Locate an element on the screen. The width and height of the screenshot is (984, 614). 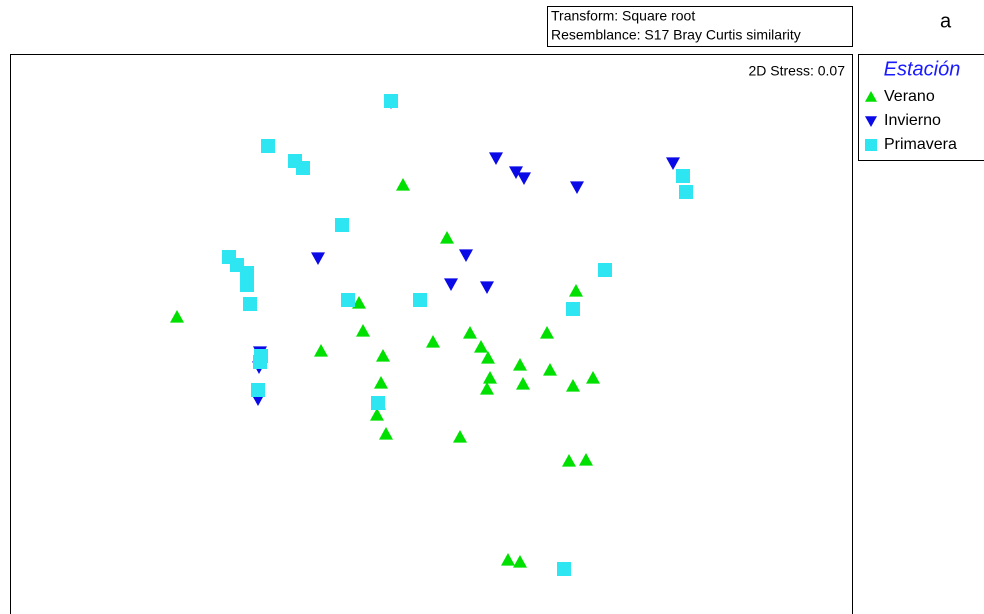
panel-label: a is located at coordinates (946, 21).